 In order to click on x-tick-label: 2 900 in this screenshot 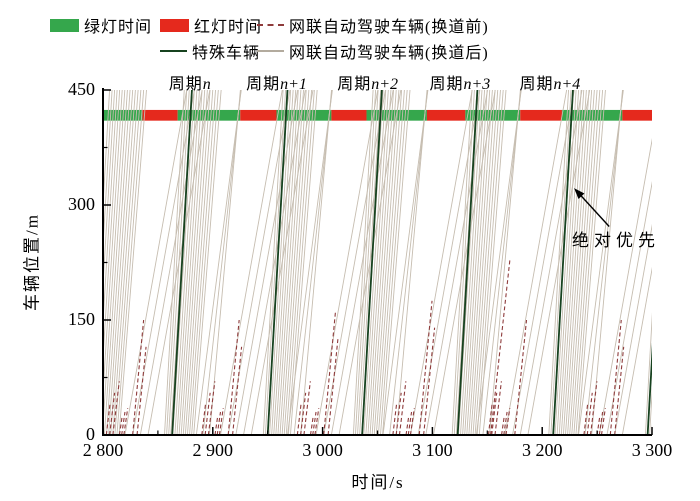, I will do `click(213, 450)`.